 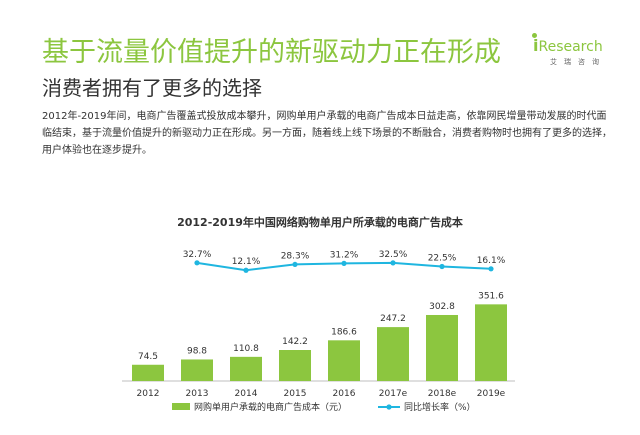 What do you see at coordinates (270, 407) in the screenshot?
I see `legend-bar-label: 网购单用户承载的电商广告成本（元）` at bounding box center [270, 407].